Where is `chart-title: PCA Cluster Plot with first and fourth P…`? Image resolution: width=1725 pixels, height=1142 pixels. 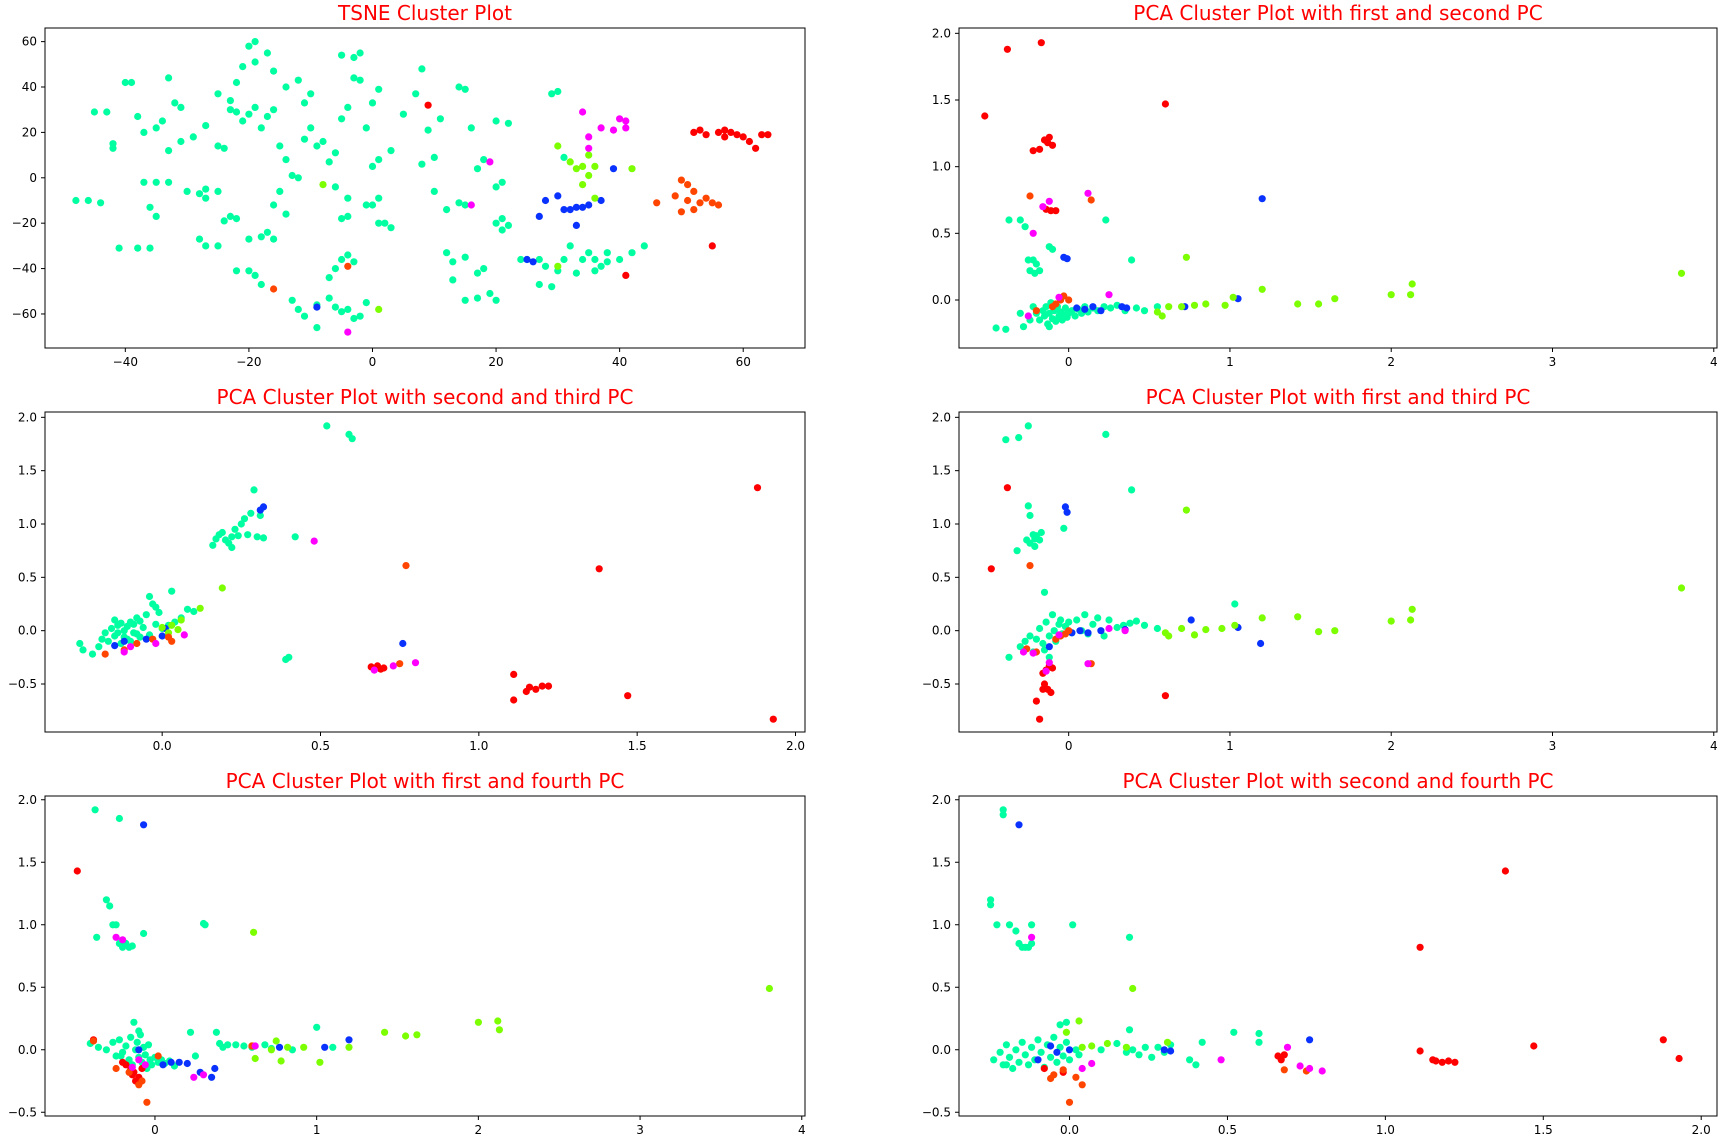 chart-title: PCA Cluster Plot with first and fourth P… is located at coordinates (425, 781).